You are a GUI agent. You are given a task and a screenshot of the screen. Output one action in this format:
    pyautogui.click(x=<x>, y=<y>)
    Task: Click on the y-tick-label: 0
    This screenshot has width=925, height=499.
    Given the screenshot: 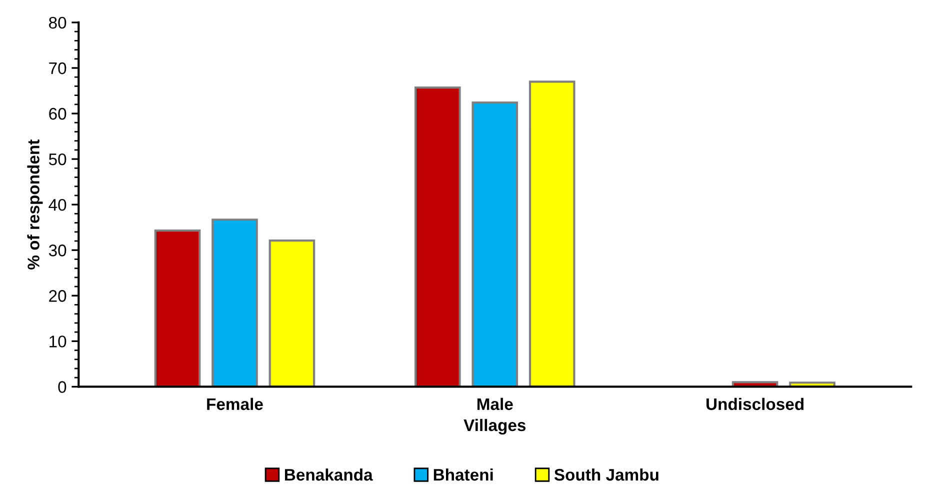 What is the action you would take?
    pyautogui.click(x=62, y=387)
    